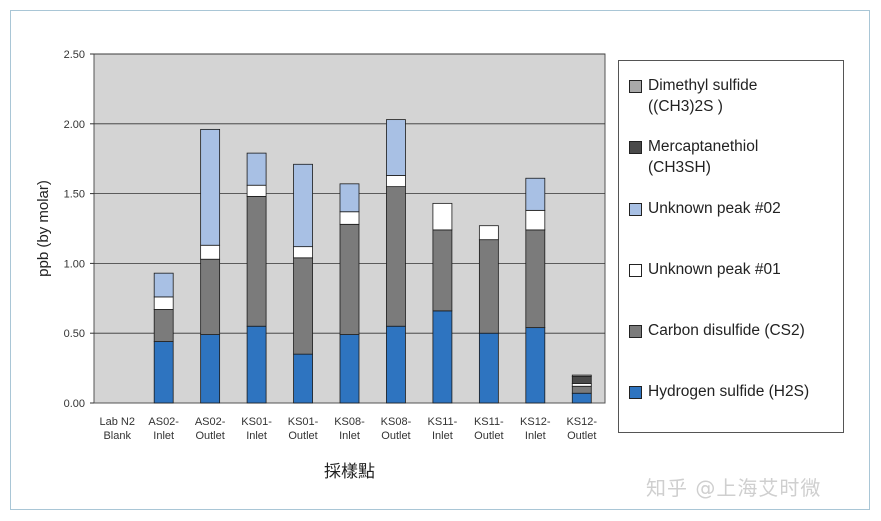  Describe the element at coordinates (74, 125) in the screenshot. I see `y-tick-label: 2.00` at that location.